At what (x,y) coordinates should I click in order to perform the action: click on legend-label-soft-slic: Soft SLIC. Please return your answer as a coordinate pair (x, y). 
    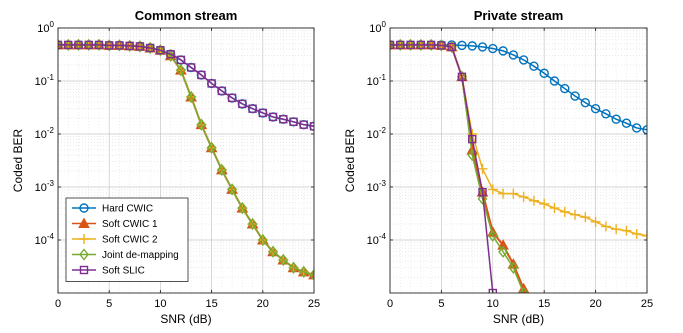
    Looking at the image, I should click on (123, 271).